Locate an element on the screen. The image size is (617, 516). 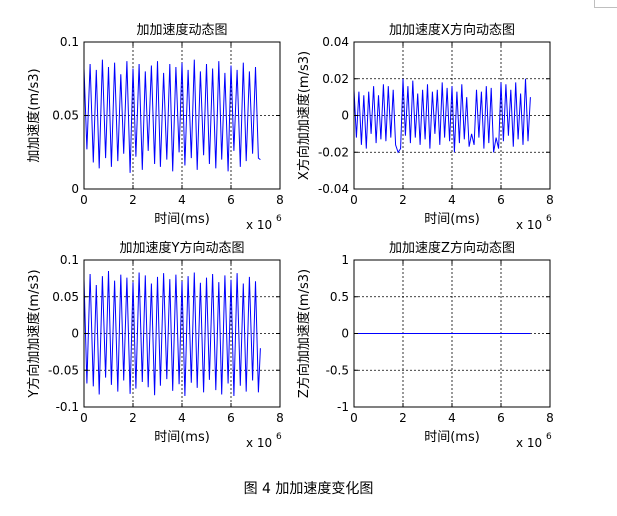
y-tick-label: -0.02 is located at coordinates (333, 152).